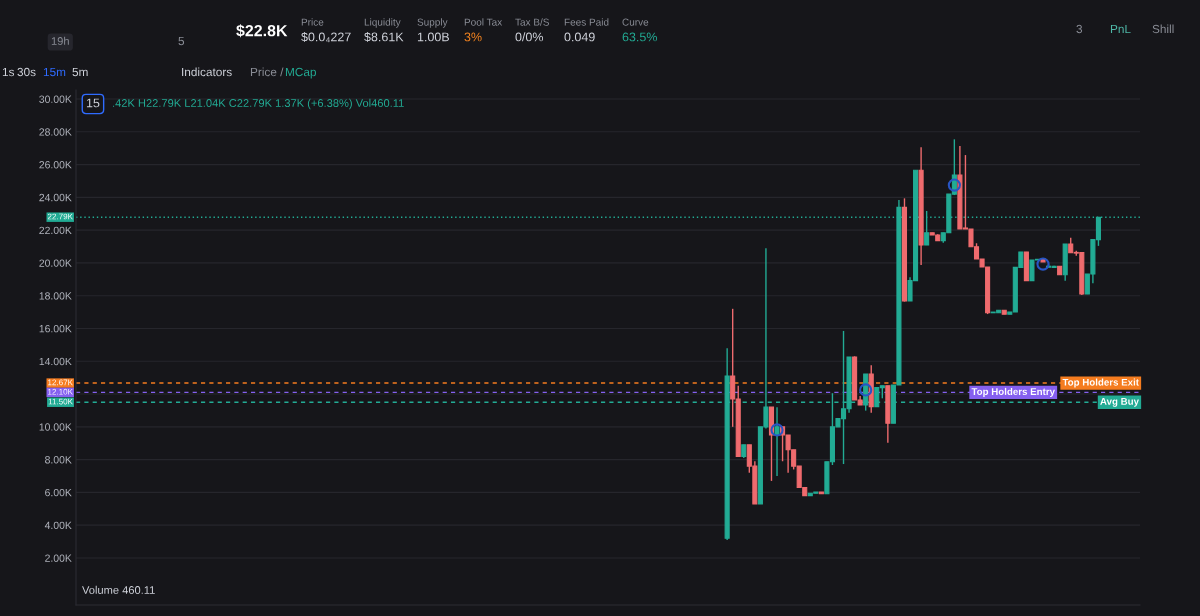 The image size is (1200, 616). What do you see at coordinates (93, 103) in the screenshot?
I see `annotation: 15` at bounding box center [93, 103].